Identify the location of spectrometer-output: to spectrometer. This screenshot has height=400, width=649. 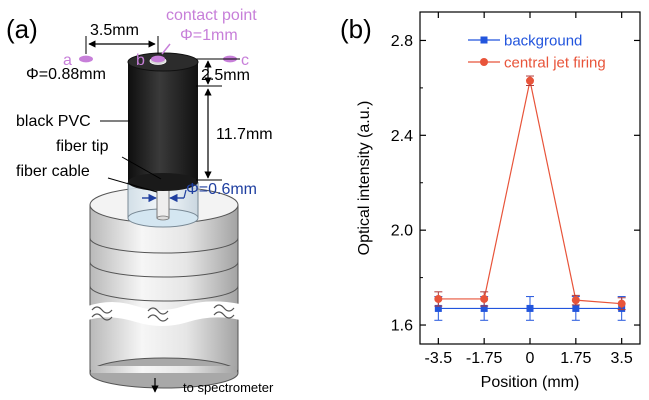
(212, 386).